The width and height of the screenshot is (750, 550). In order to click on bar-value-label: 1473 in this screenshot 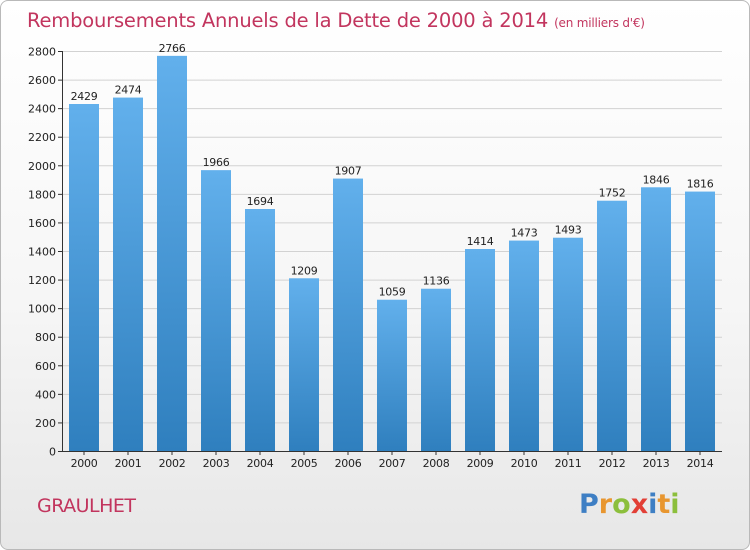, I will do `click(524, 233)`.